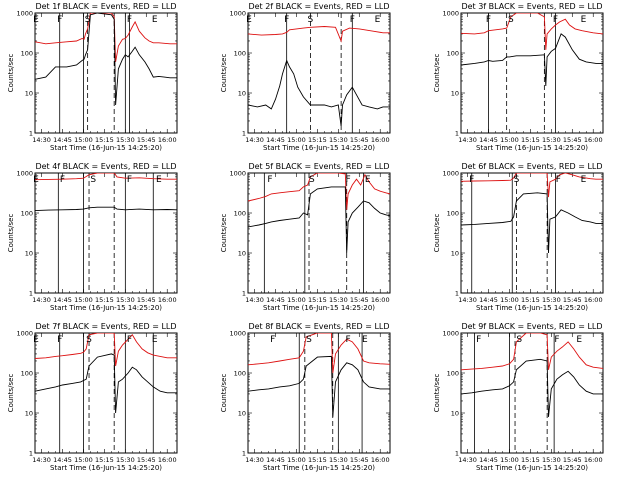 This screenshot has width=640, height=480. I want to click on panel-title: Det 6f BLACK = Events, RED = LLD, so click(531, 166).